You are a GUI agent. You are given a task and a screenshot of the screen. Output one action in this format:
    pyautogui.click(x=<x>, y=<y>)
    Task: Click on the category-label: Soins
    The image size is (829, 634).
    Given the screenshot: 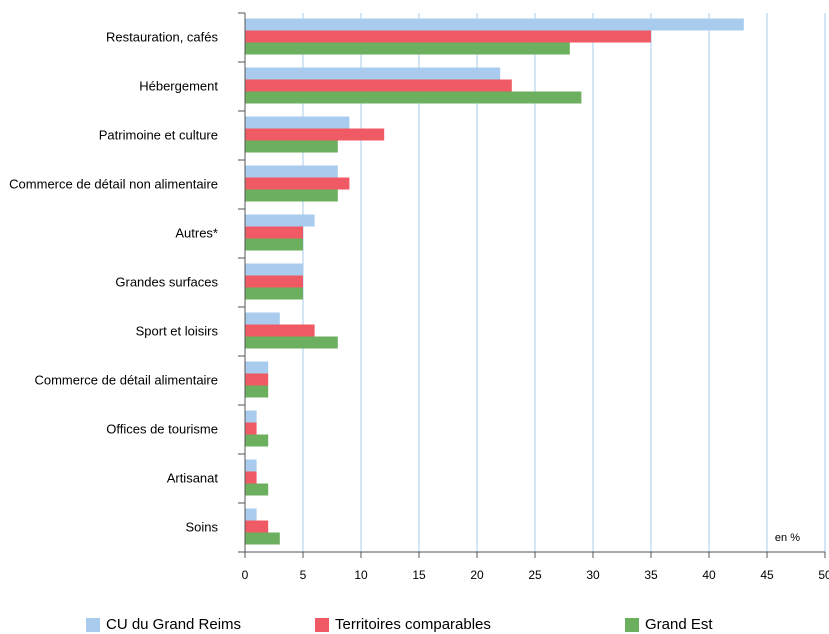 What is the action you would take?
    pyautogui.click(x=201, y=527)
    